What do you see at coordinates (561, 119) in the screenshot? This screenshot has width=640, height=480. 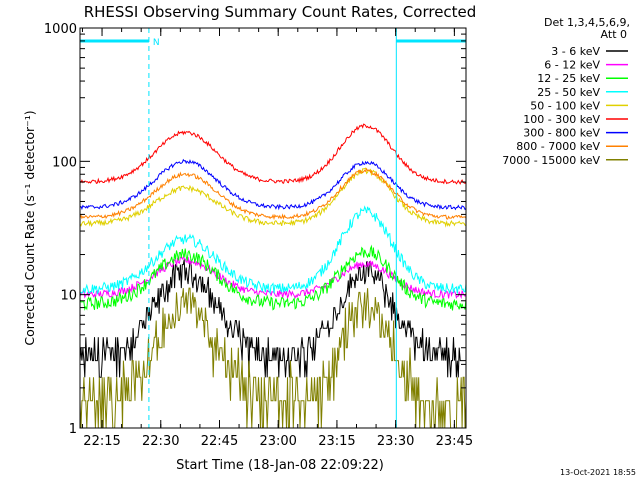 I see `legend-label-5: 100 - 300 keV` at bounding box center [561, 119].